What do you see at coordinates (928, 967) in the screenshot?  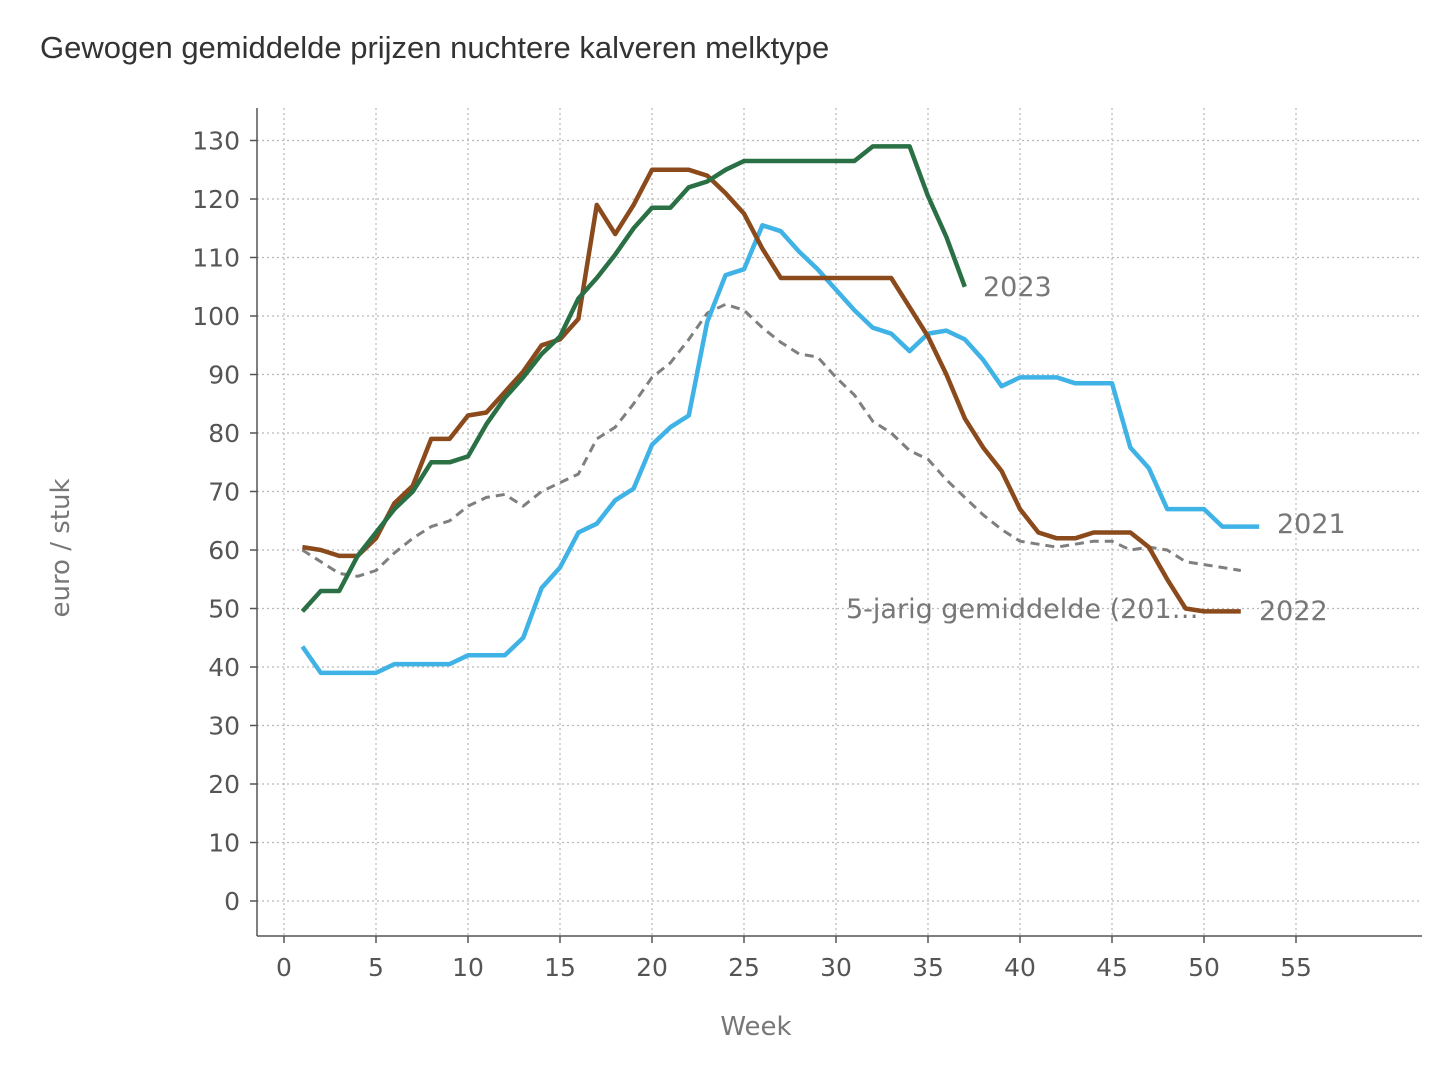 I see `x-tick-label: 35` at bounding box center [928, 967].